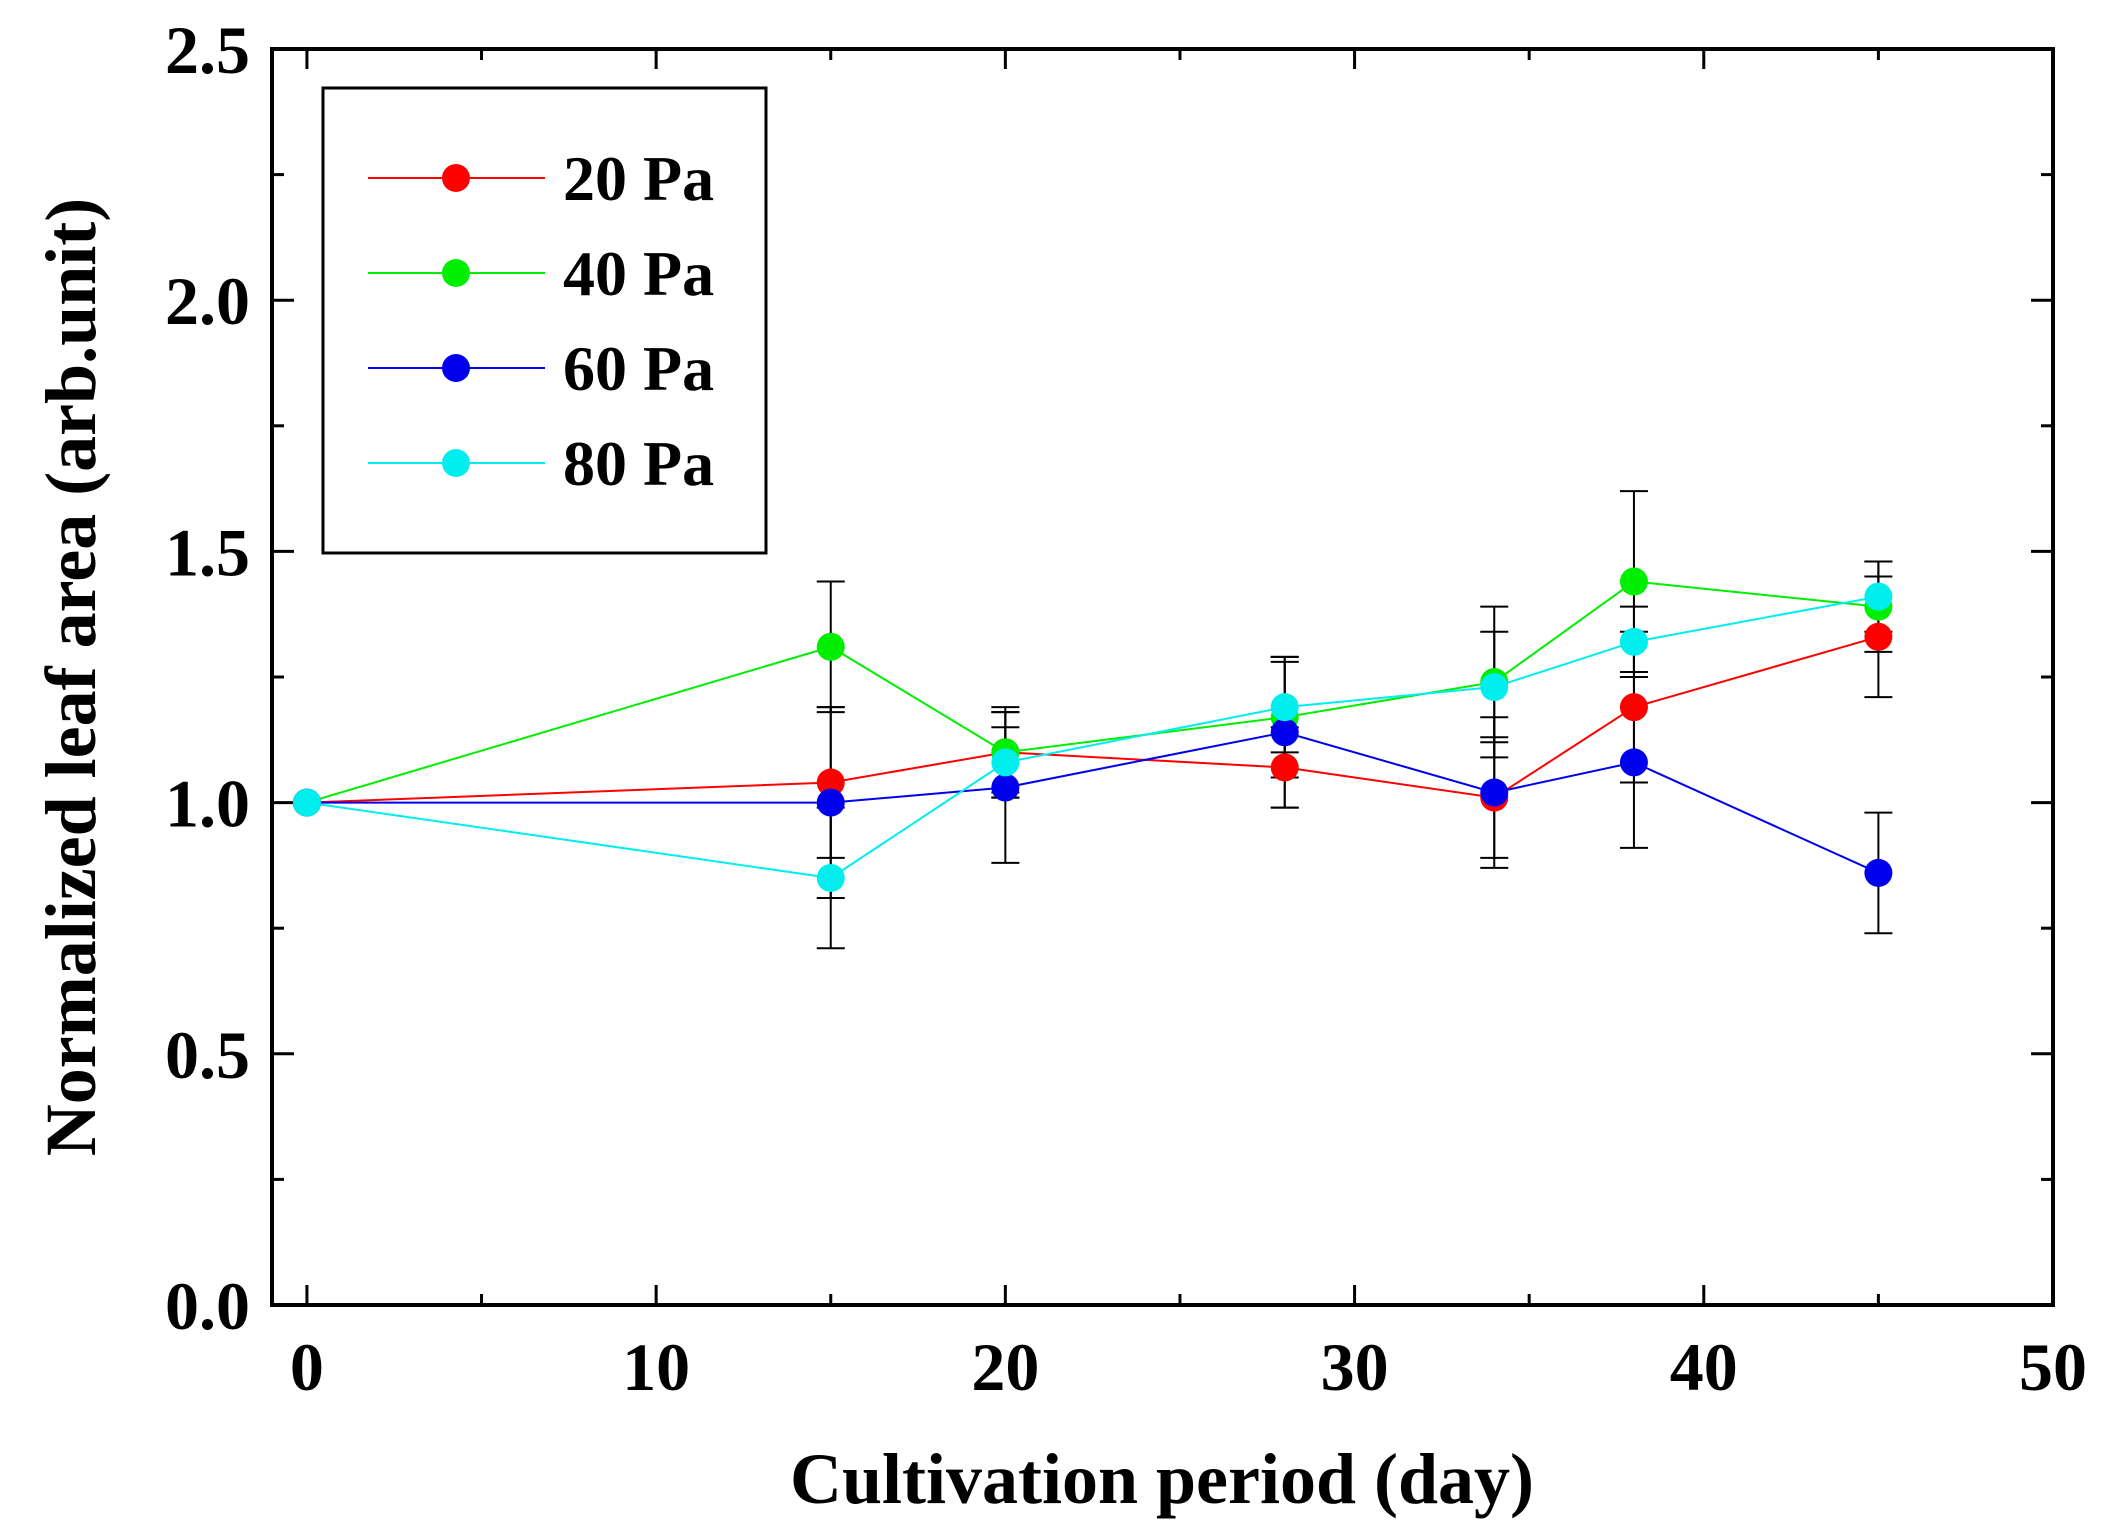  What do you see at coordinates (638, 463) in the screenshot?
I see `legend-label-80-pa: 80 Pa` at bounding box center [638, 463].